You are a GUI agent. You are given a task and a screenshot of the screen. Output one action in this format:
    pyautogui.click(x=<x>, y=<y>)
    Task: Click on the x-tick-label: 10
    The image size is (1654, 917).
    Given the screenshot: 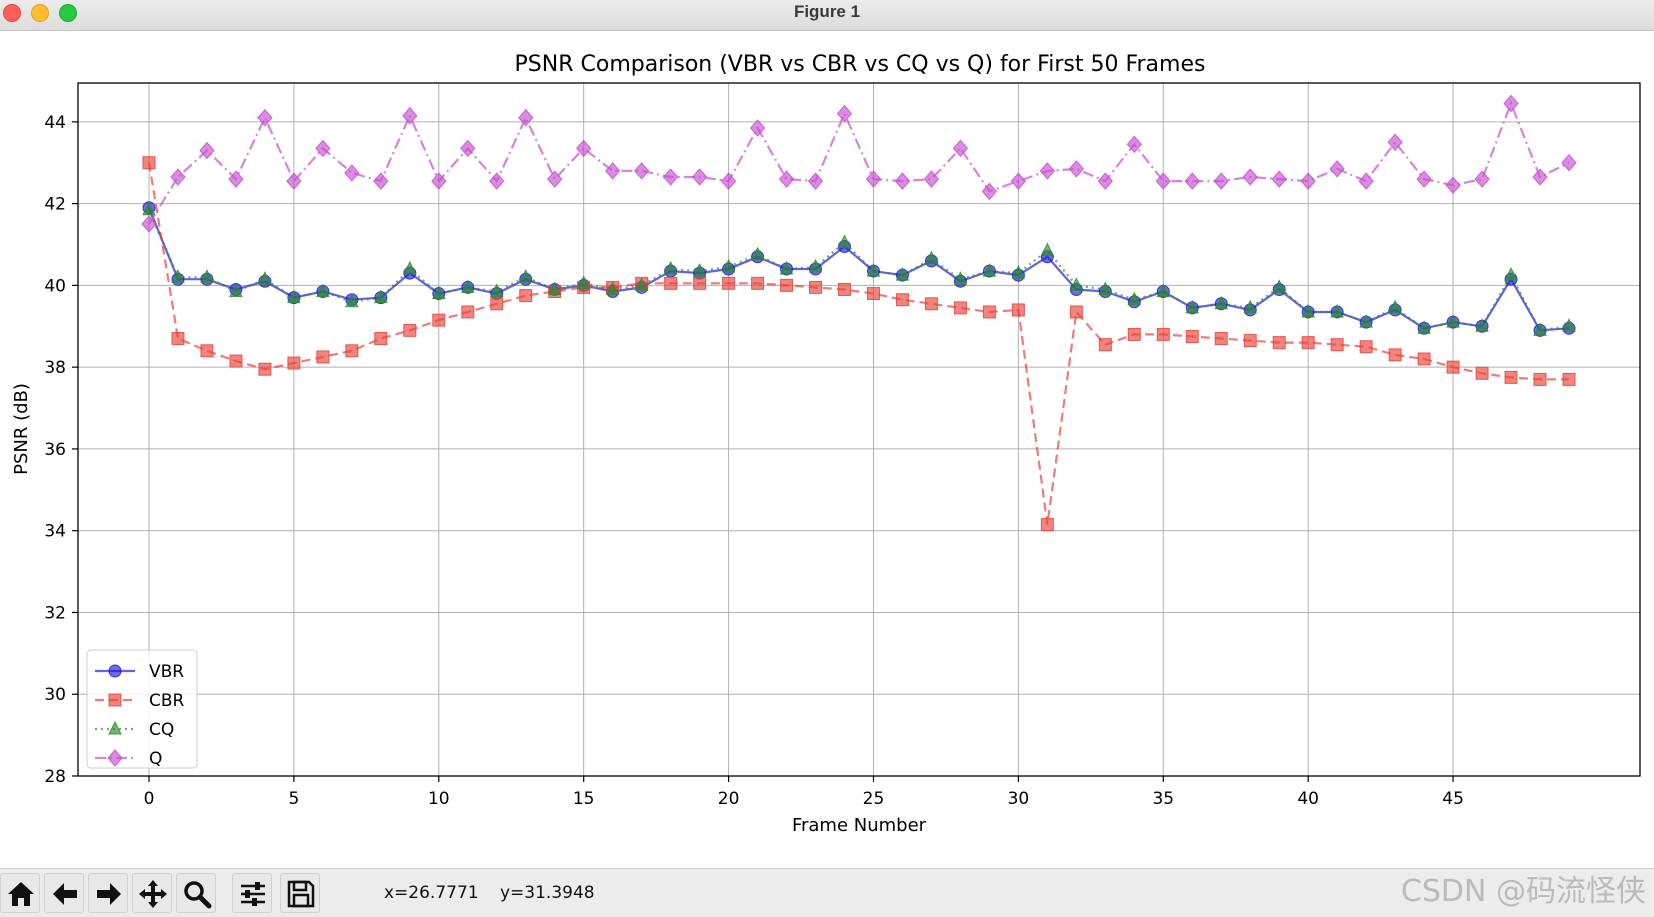 What is the action you would take?
    pyautogui.click(x=439, y=799)
    